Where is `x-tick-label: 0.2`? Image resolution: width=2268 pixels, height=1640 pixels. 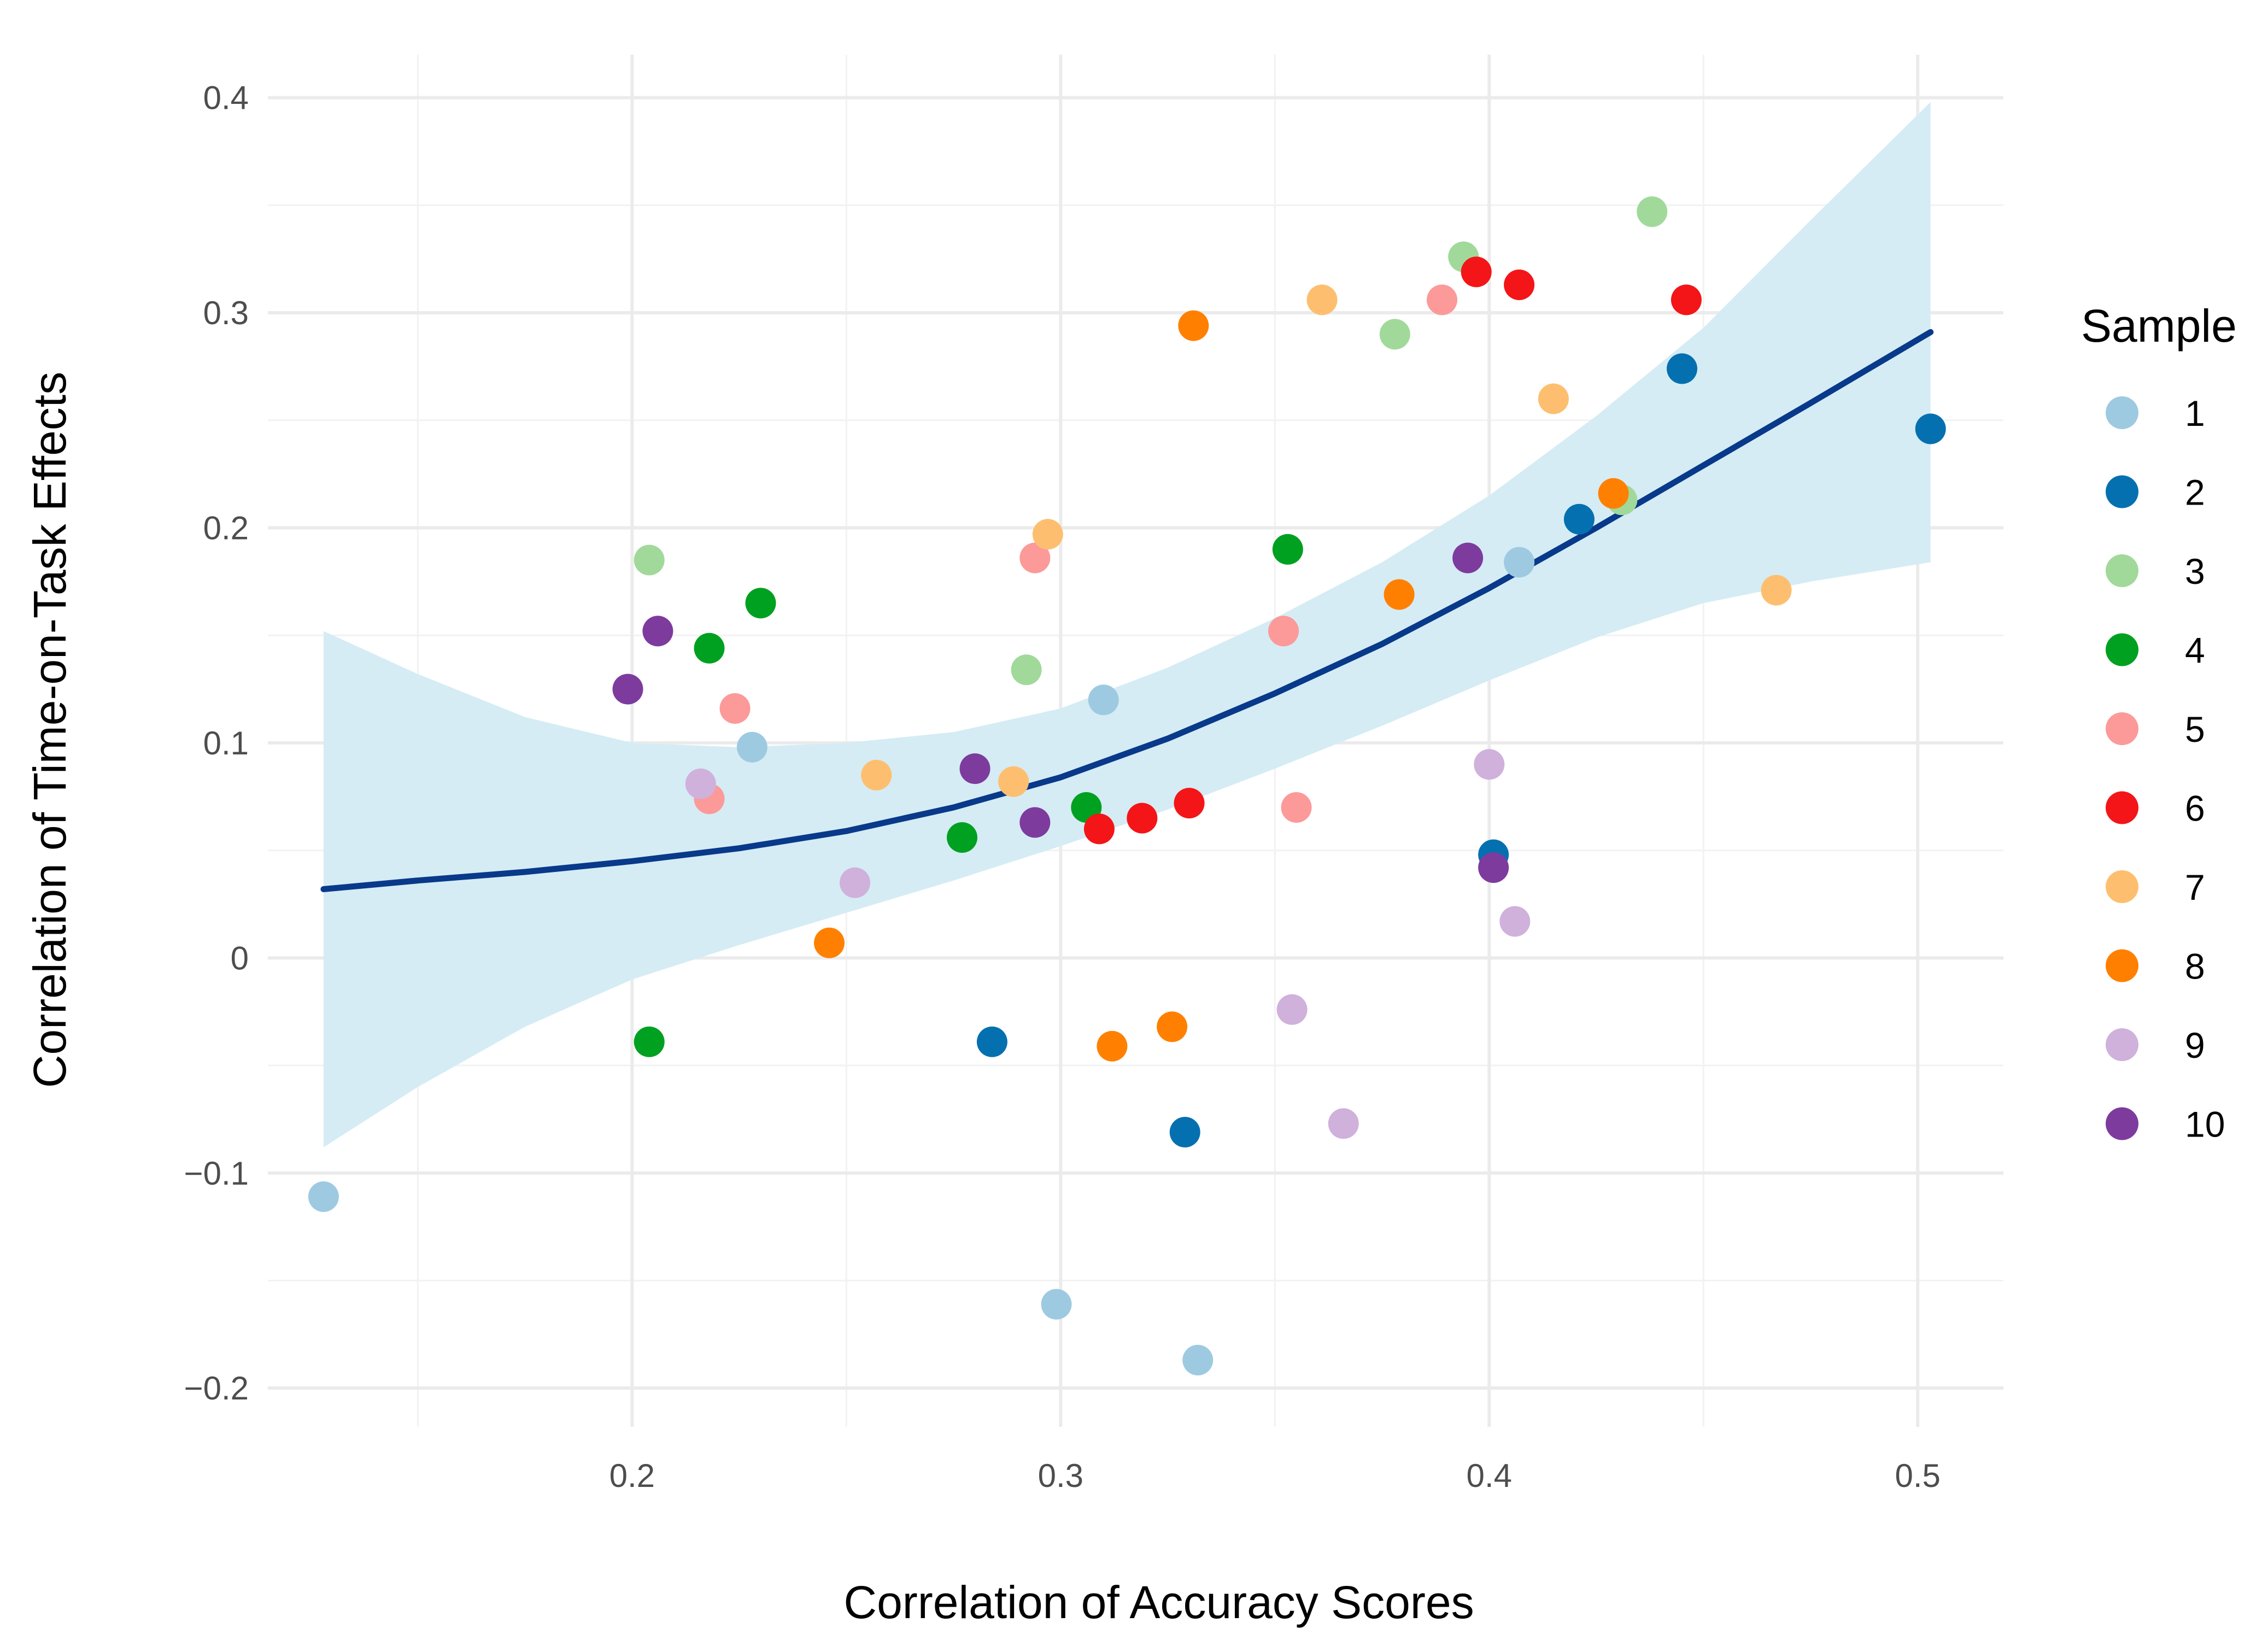 x-tick-label: 0.2 is located at coordinates (632, 1475).